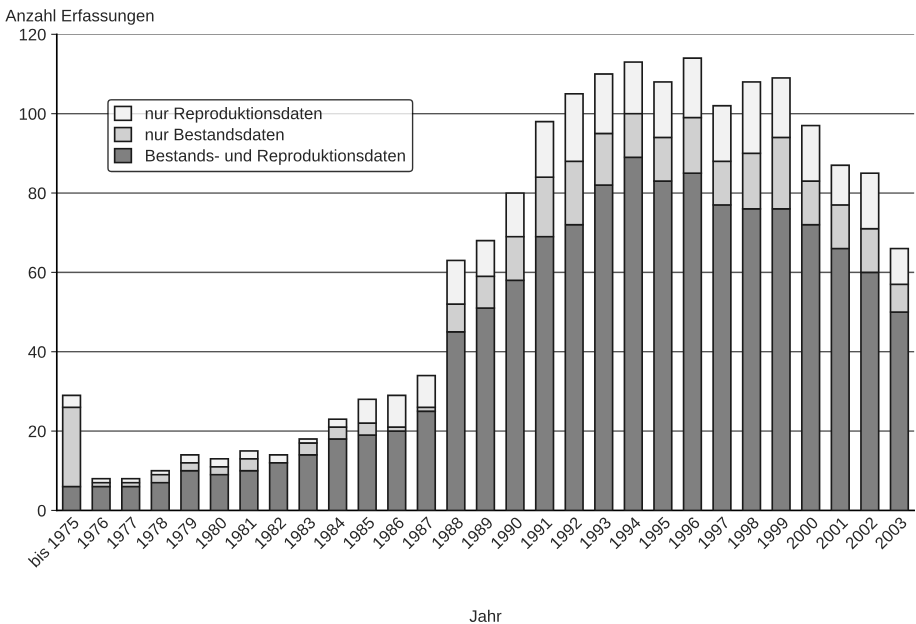 The height and width of the screenshot is (624, 916). I want to click on legend-label: nur Reproduktionsdaten, so click(234, 115).